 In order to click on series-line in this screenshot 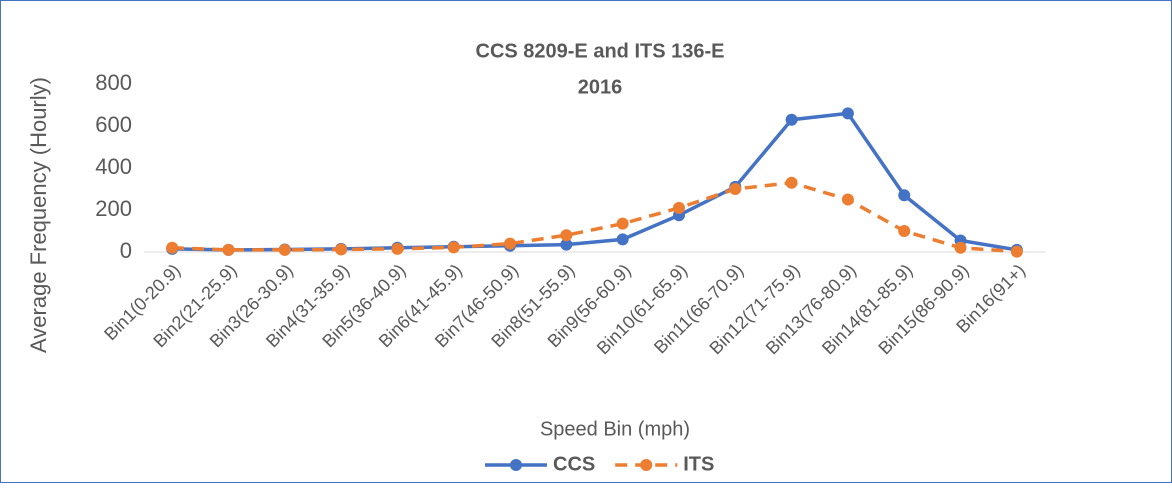, I will do `click(594, 217)`.